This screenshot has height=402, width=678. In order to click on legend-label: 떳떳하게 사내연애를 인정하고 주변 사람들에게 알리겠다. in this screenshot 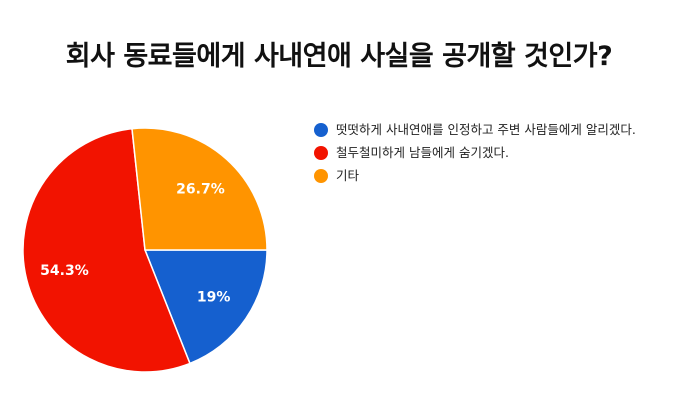, I will do `click(486, 129)`.